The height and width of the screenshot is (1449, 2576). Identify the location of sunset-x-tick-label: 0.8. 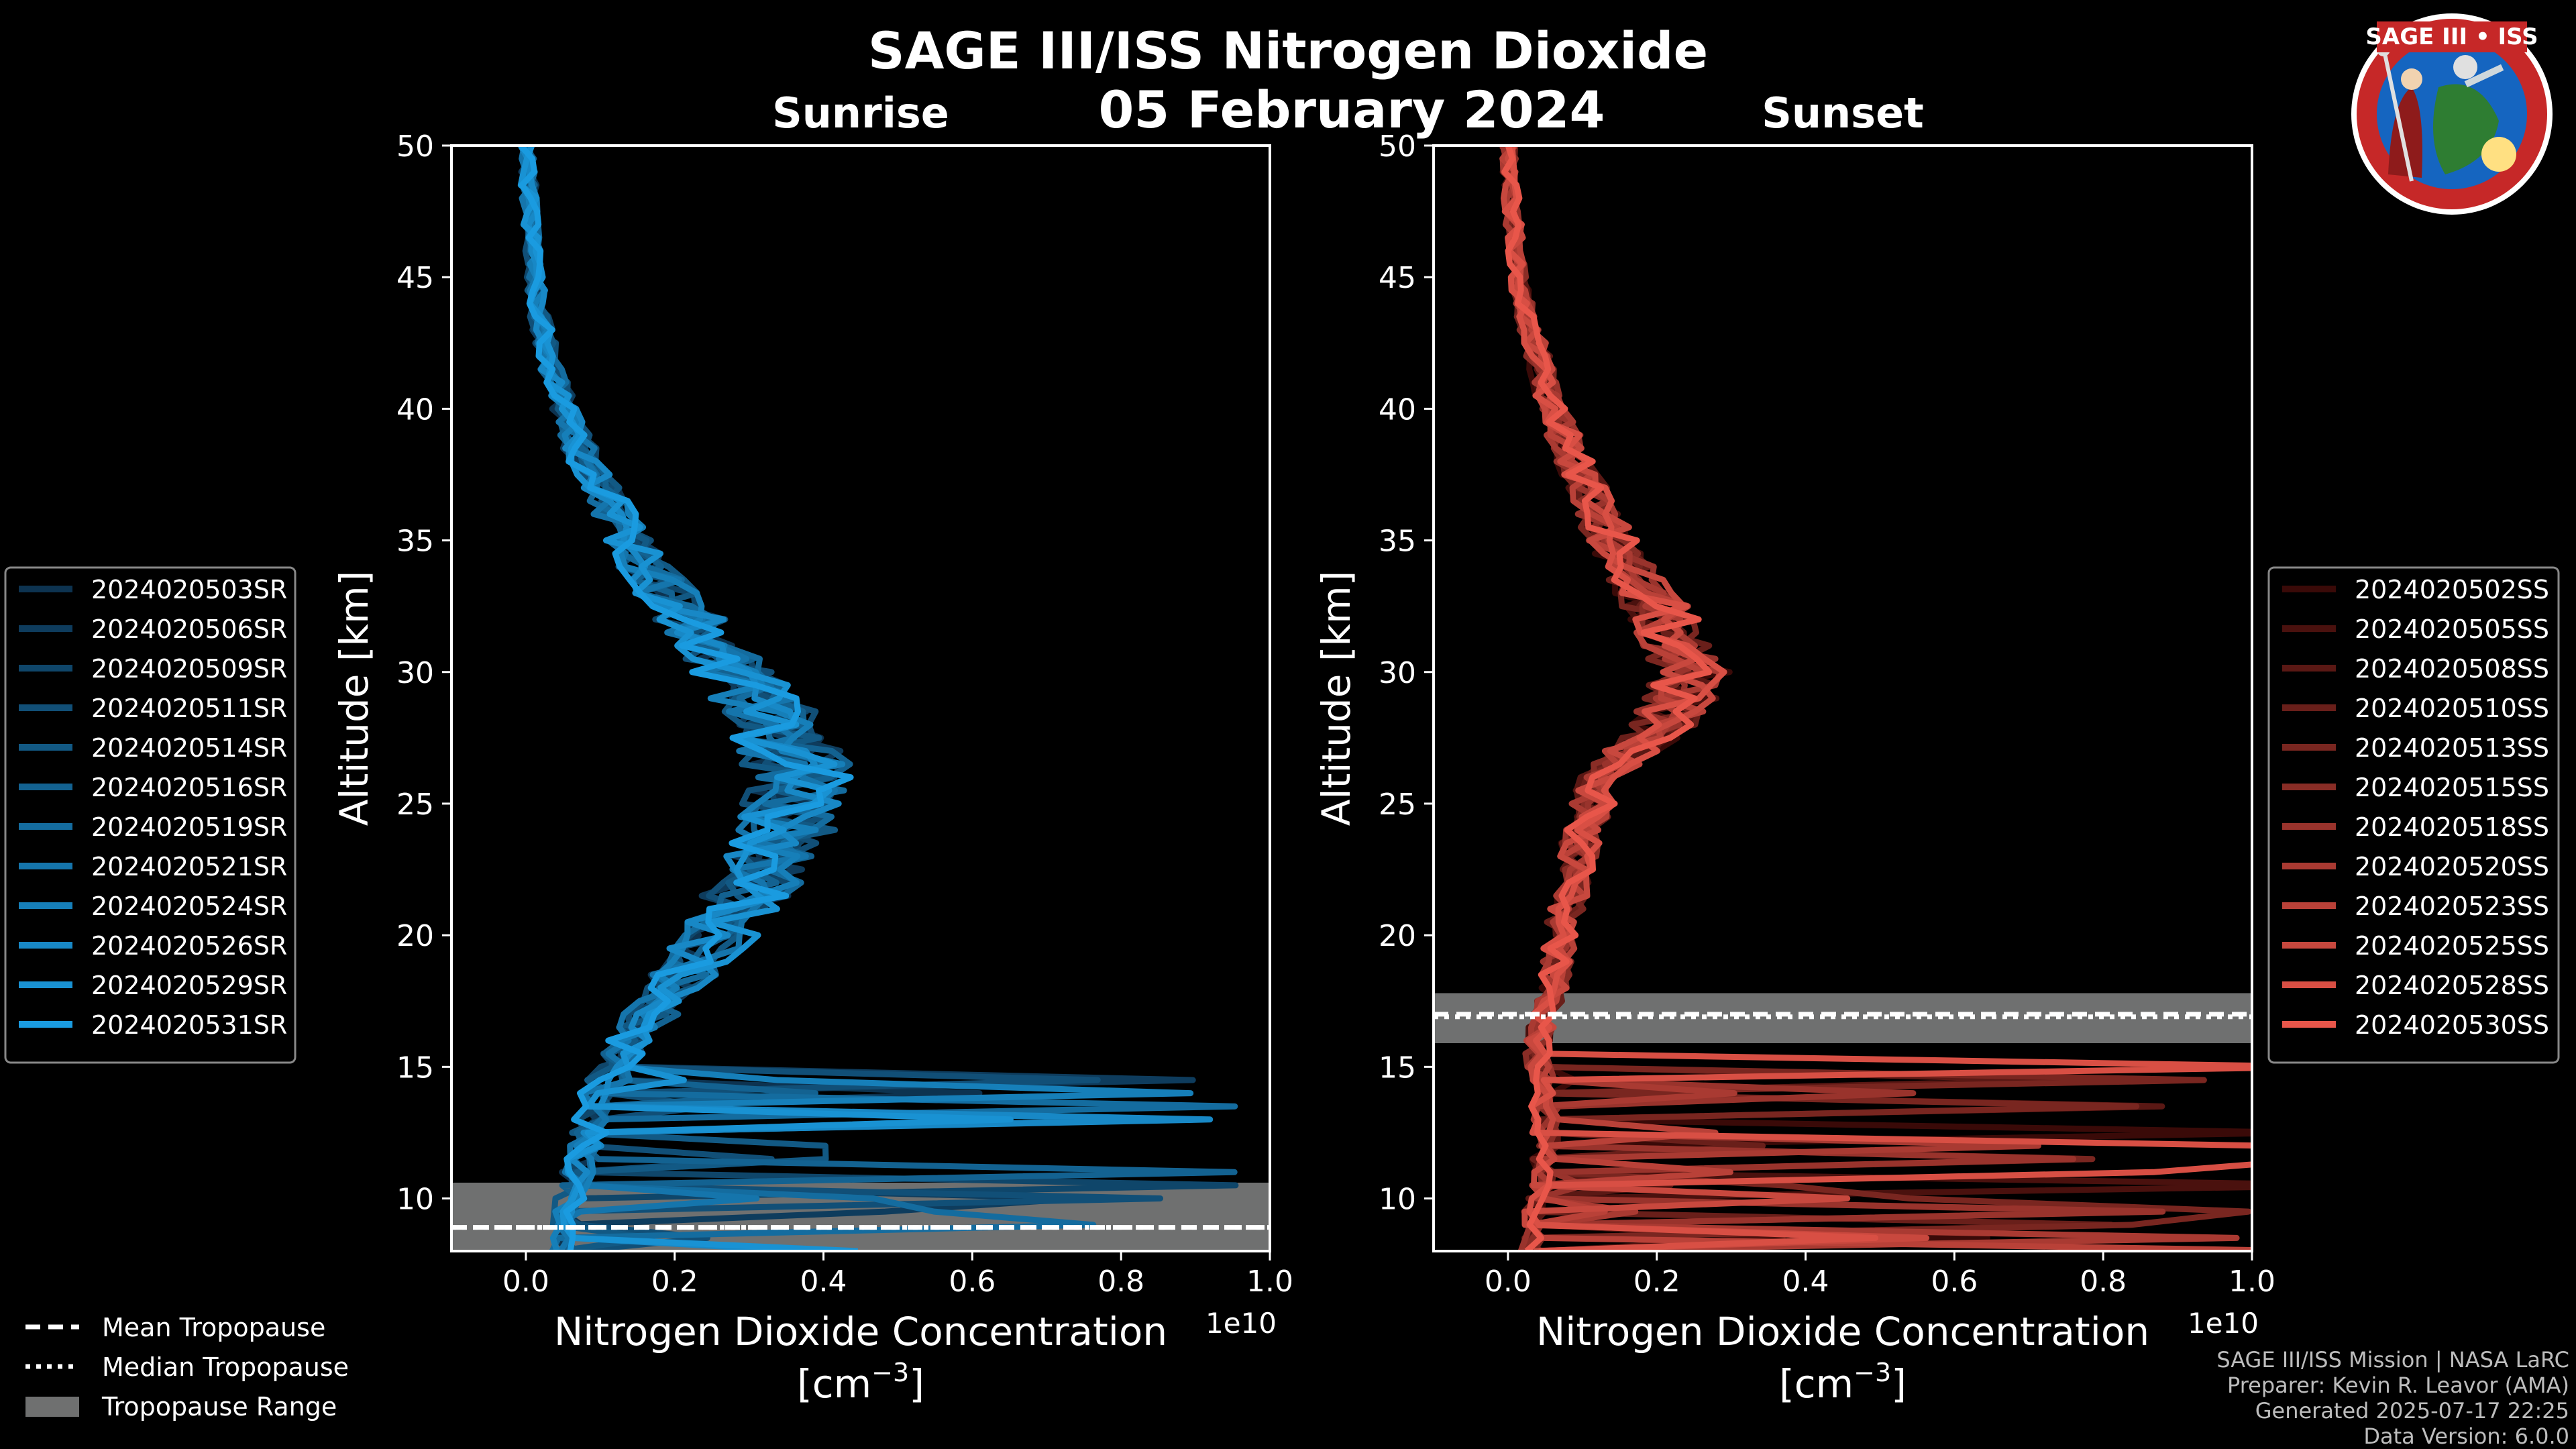
(2103, 1282).